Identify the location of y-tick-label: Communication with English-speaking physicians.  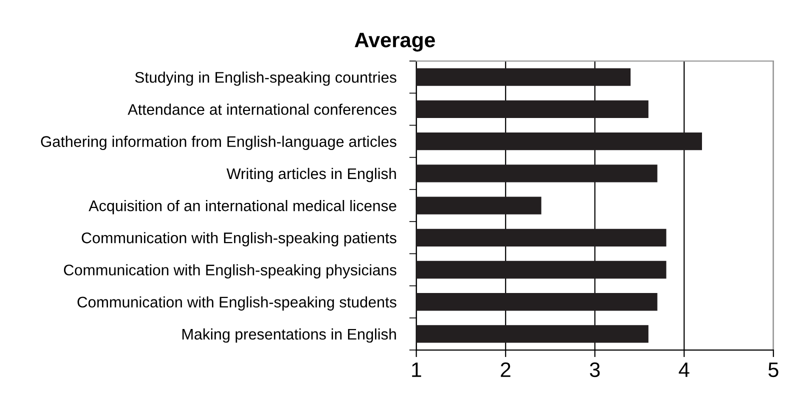
(230, 271).